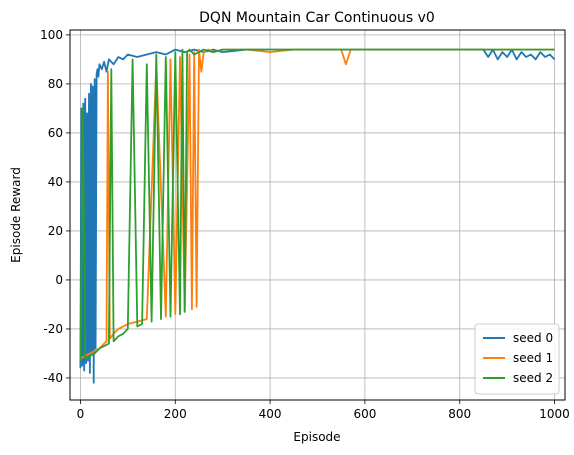 This screenshot has height=455, width=574. Describe the element at coordinates (55, 84) in the screenshot. I see `y-tick-label: 80` at that location.